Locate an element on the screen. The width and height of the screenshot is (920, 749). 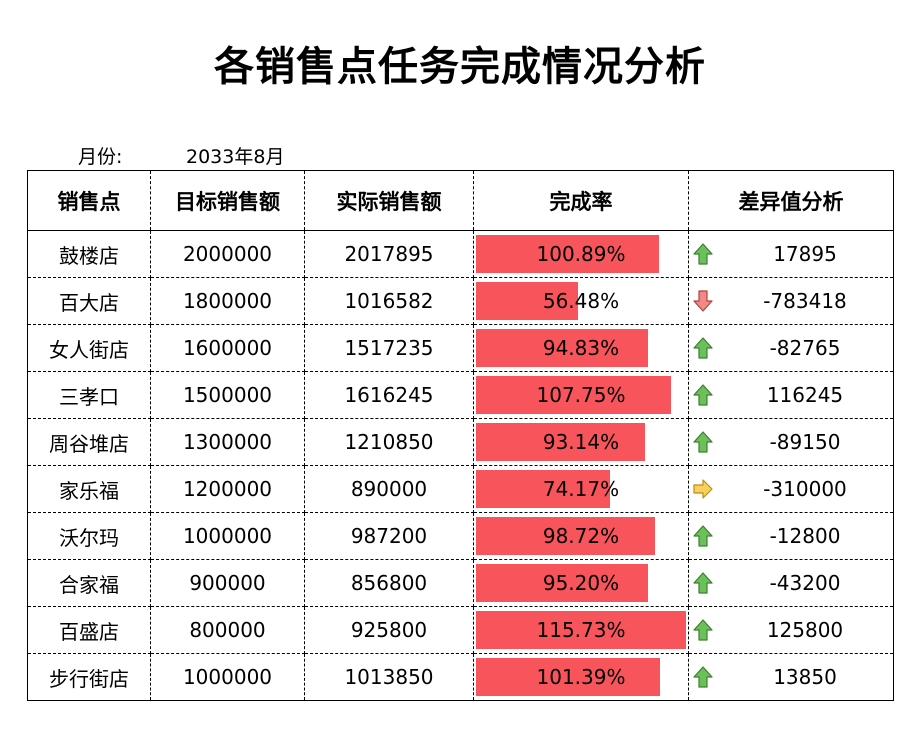
header-store: 销售点 is located at coordinates (89, 200).